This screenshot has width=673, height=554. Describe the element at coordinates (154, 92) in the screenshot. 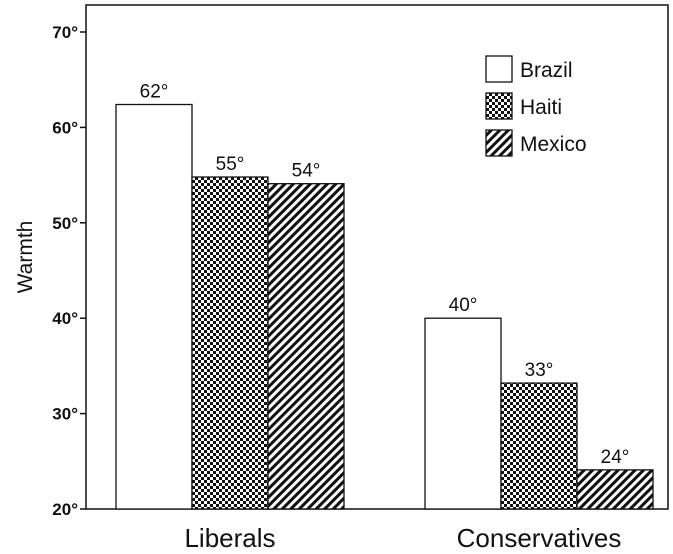

I see `data-label: 62°` at that location.